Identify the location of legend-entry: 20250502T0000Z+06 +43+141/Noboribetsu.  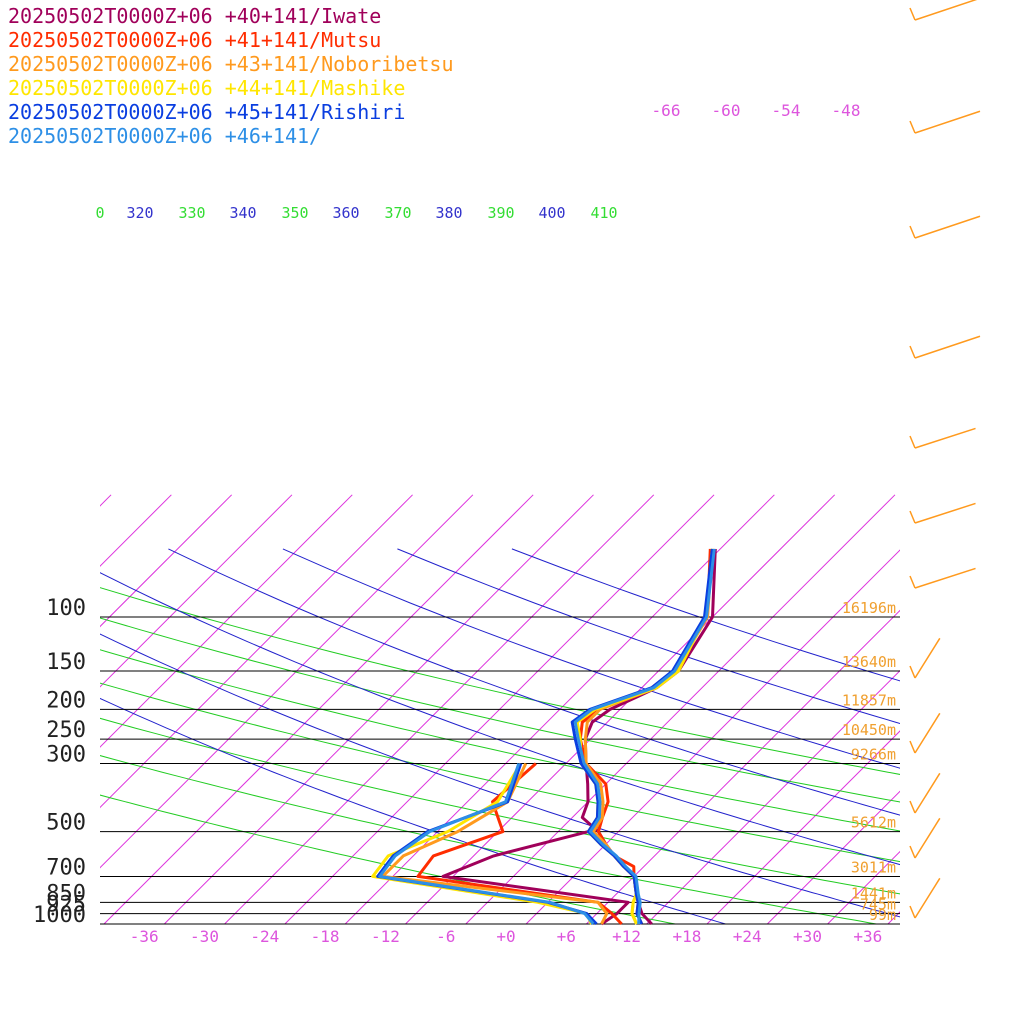
(231, 64).